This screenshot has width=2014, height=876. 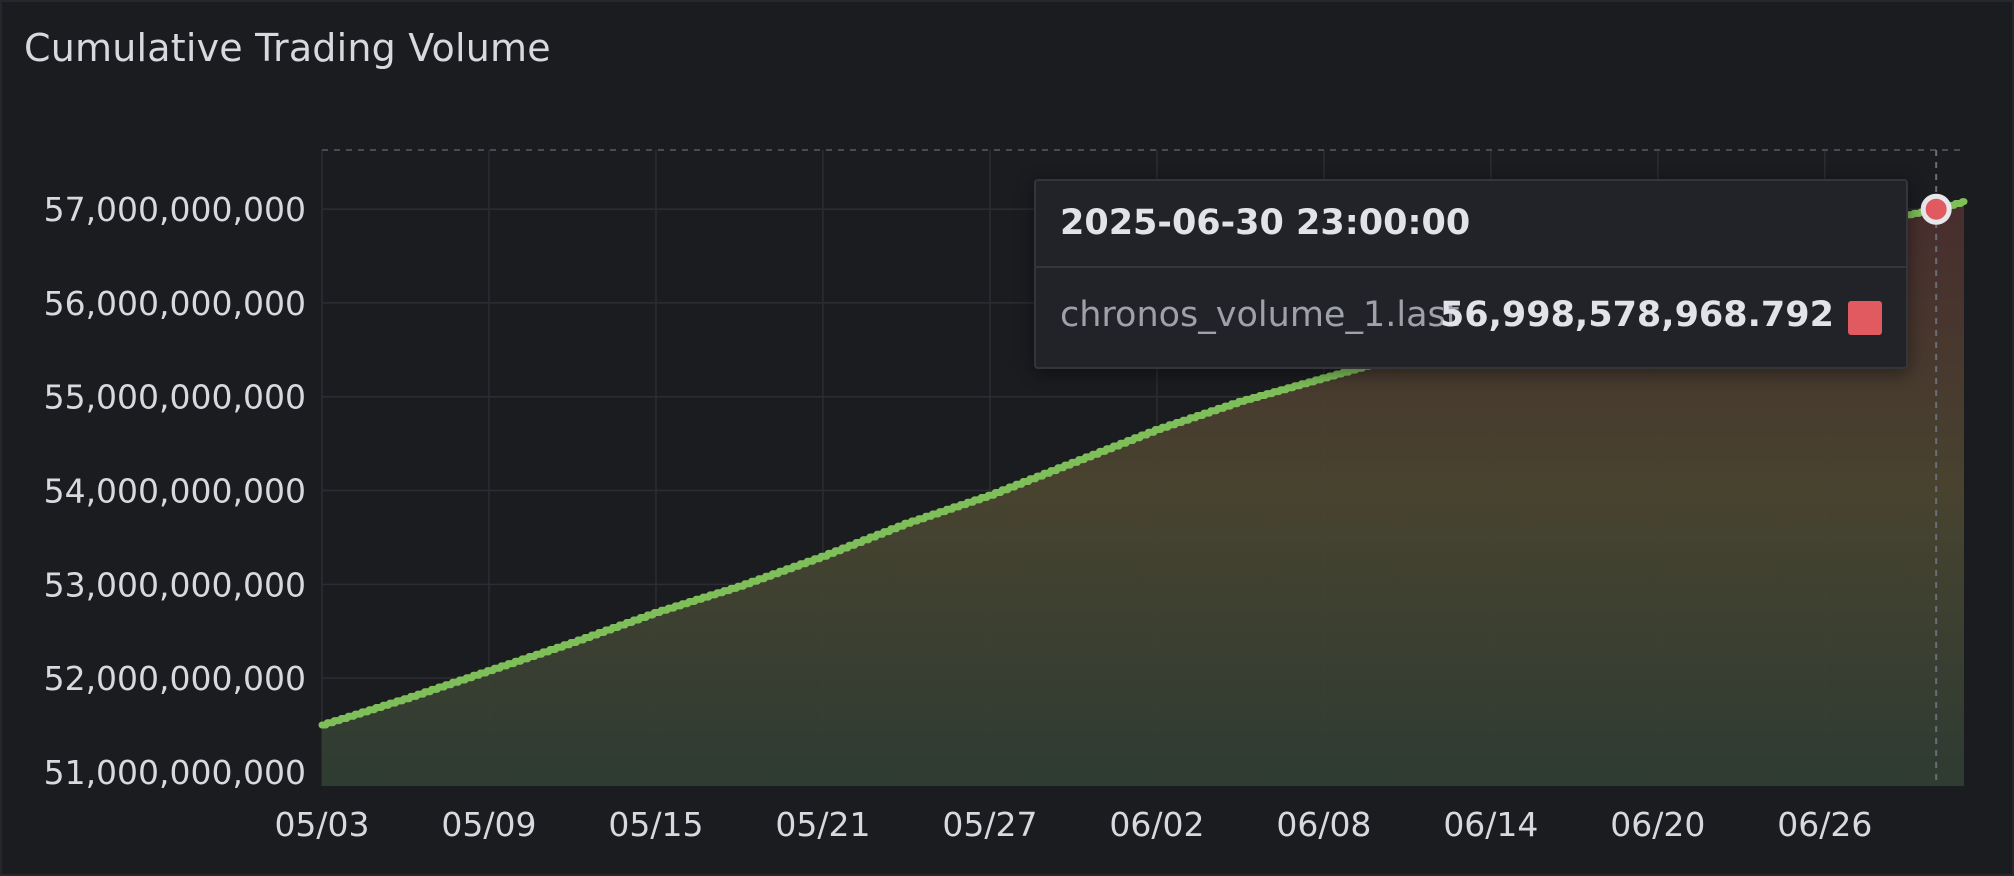 I want to click on panel-title: Cumulative Trading Volume, so click(x=287, y=48).